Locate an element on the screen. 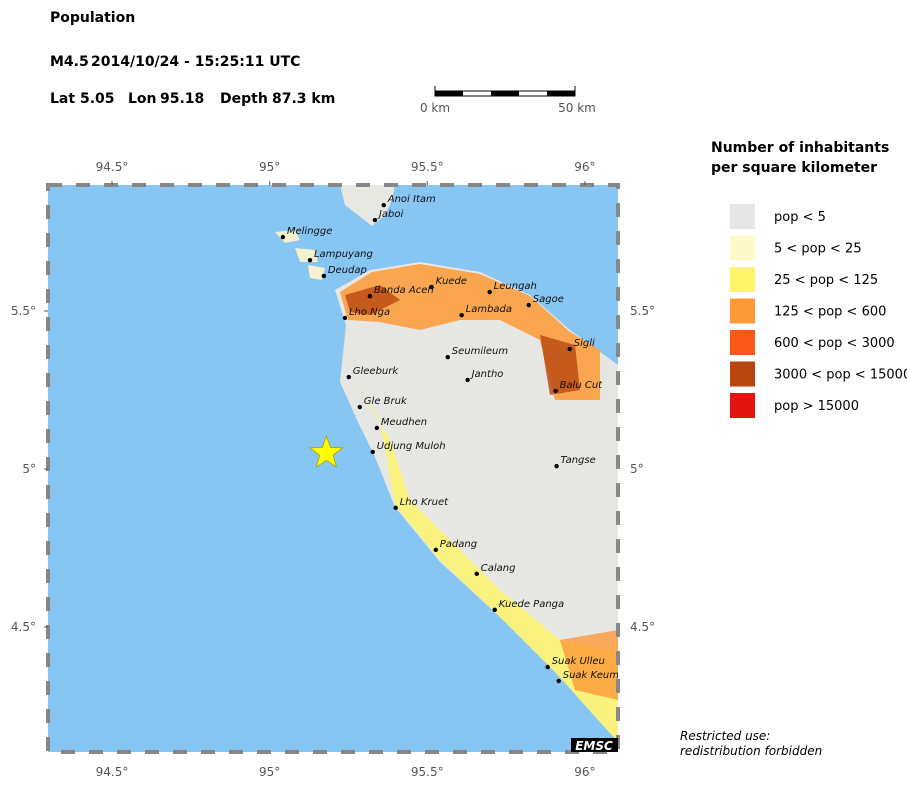 This screenshot has width=907, height=788. city-label: Lampuyang is located at coordinates (343, 254).